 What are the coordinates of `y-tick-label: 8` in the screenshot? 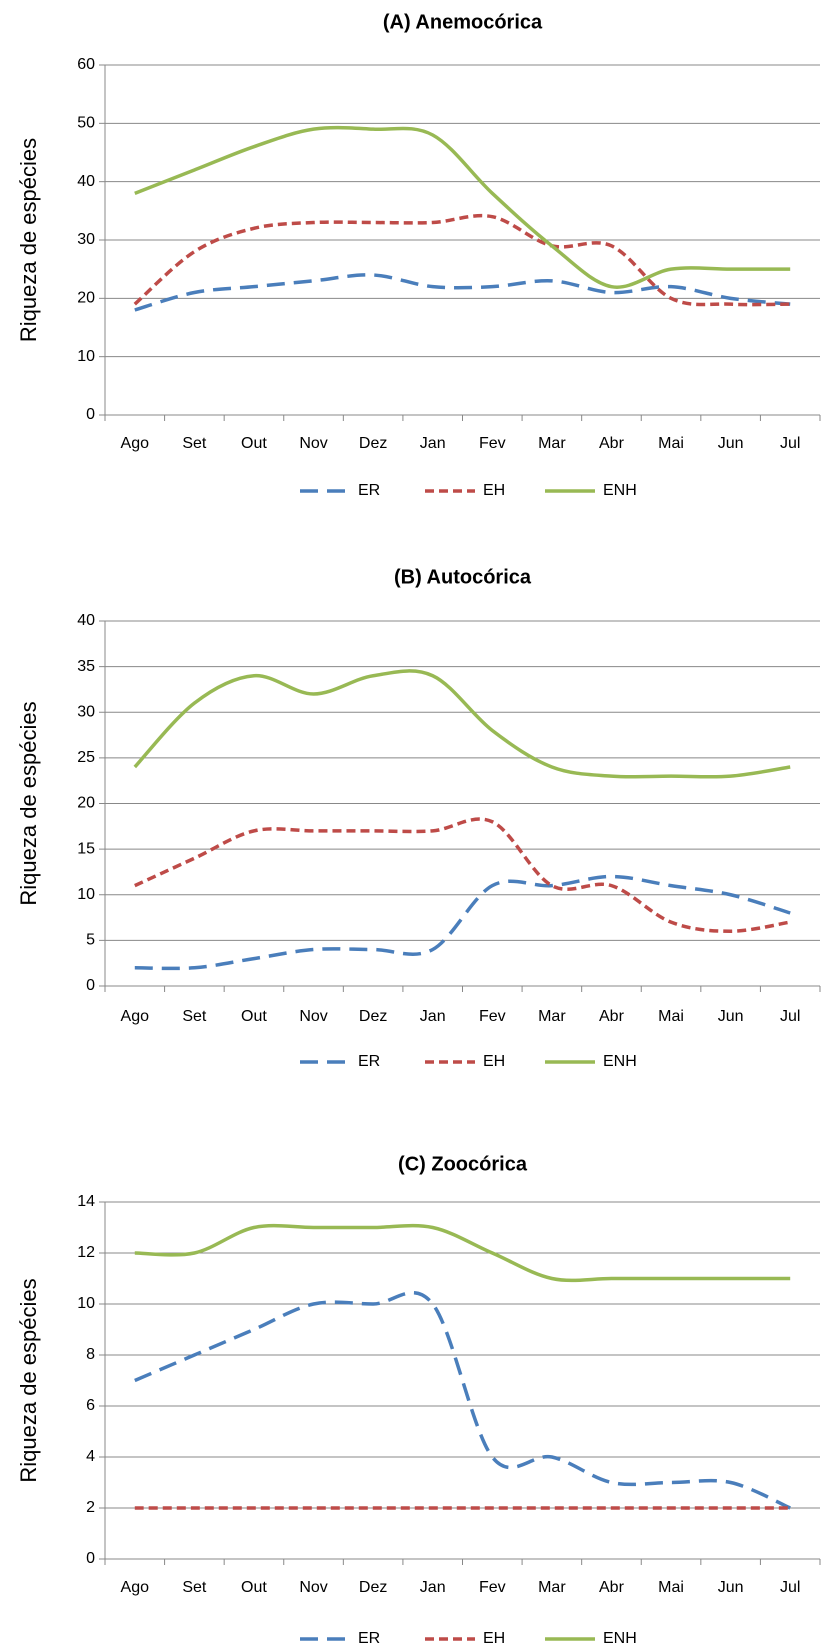 It's located at (90, 1354).